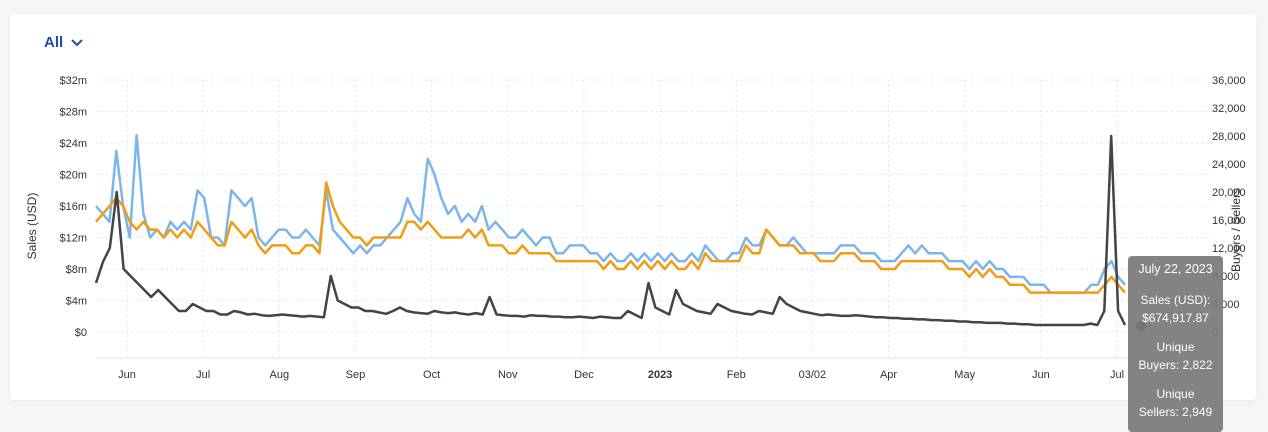 This screenshot has width=1268, height=432. What do you see at coordinates (73, 113) in the screenshot?
I see `y-left-tick-label: $28m` at bounding box center [73, 113].